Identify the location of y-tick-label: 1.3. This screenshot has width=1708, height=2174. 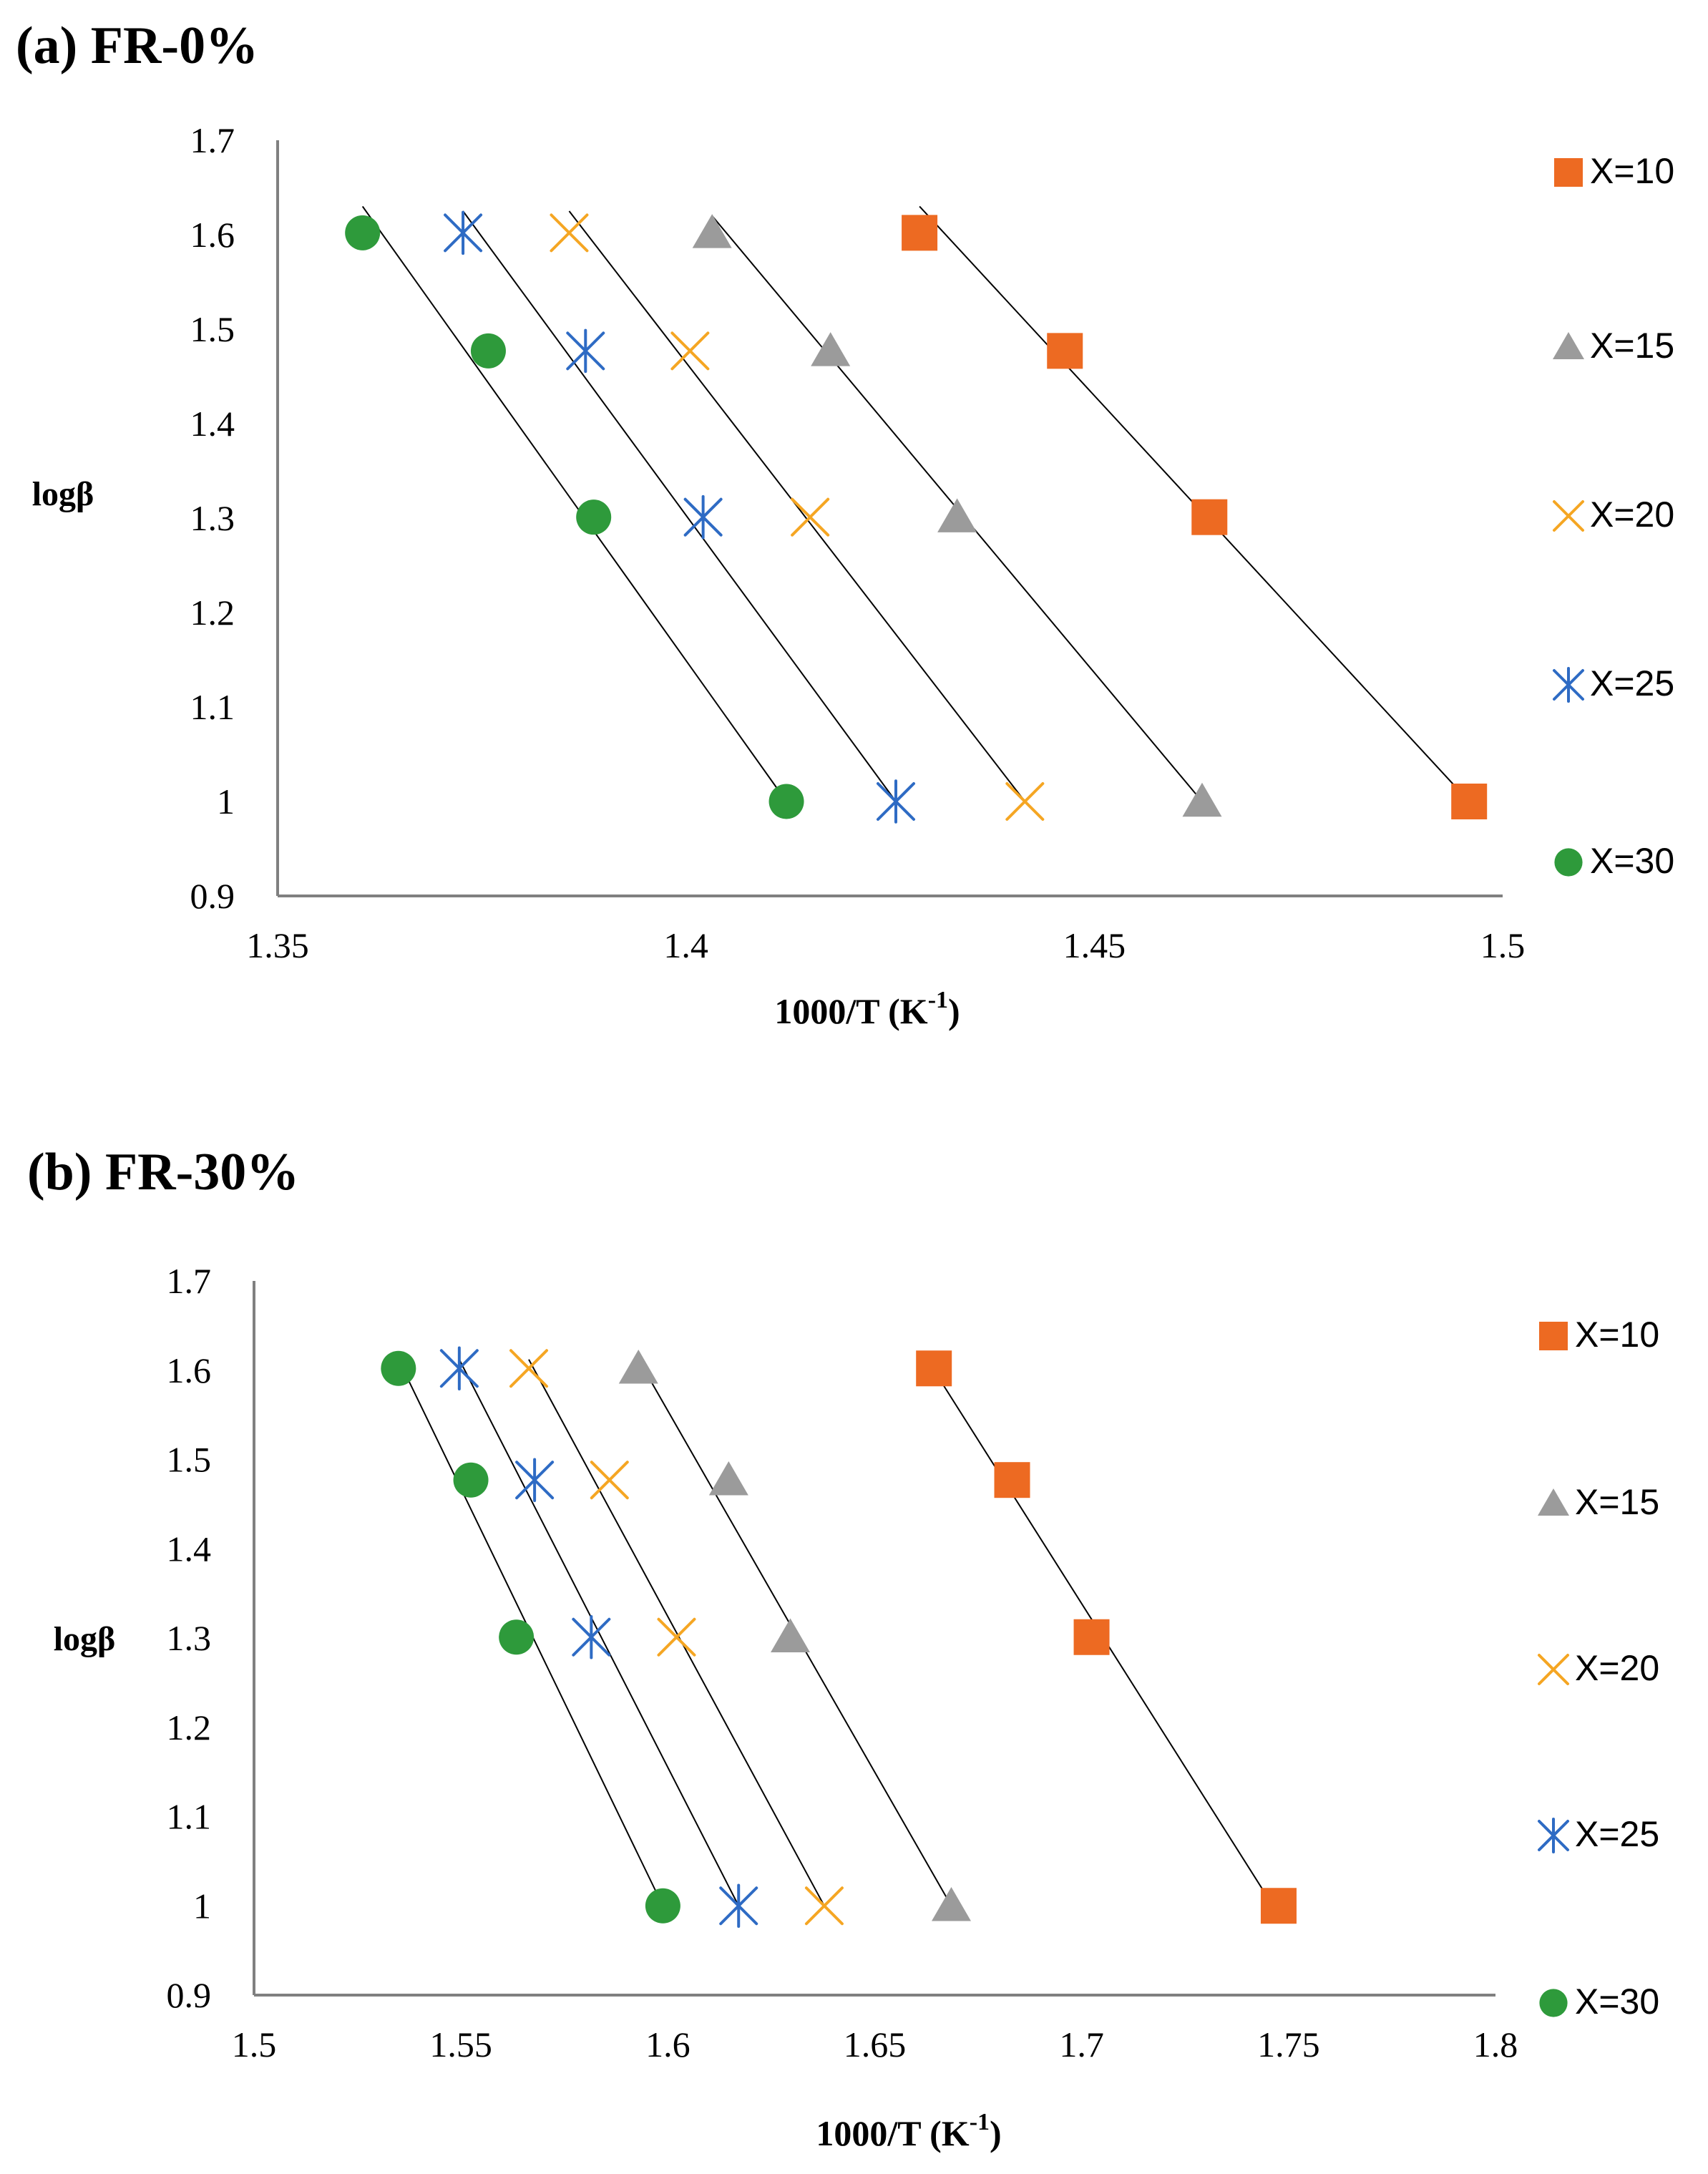
(189, 1638).